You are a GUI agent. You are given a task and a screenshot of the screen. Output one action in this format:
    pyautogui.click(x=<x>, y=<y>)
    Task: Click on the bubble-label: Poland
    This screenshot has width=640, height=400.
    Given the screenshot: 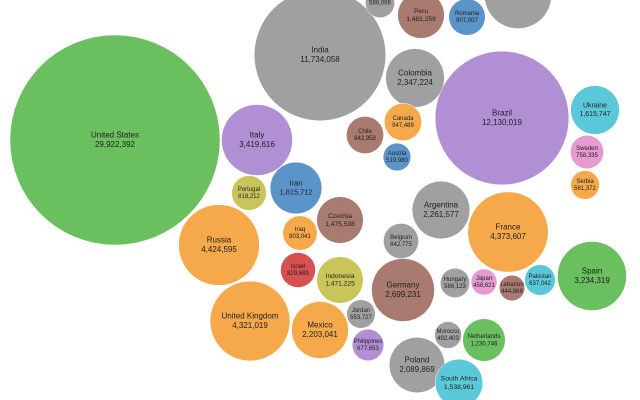 What is the action you would take?
    pyautogui.click(x=417, y=359)
    